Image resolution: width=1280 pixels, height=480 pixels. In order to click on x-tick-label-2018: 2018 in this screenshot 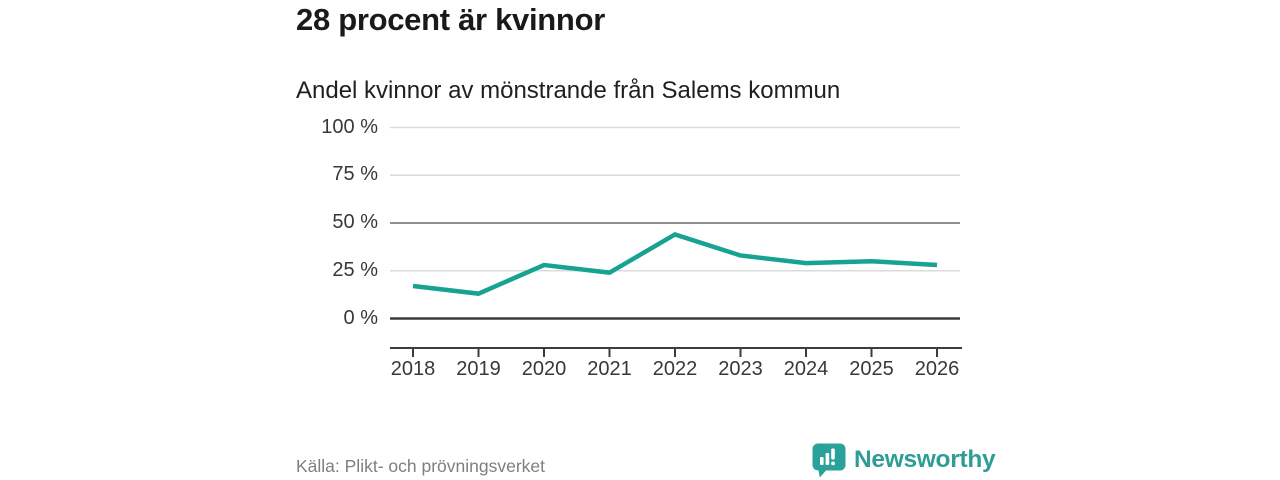, I will do `click(413, 369)`.